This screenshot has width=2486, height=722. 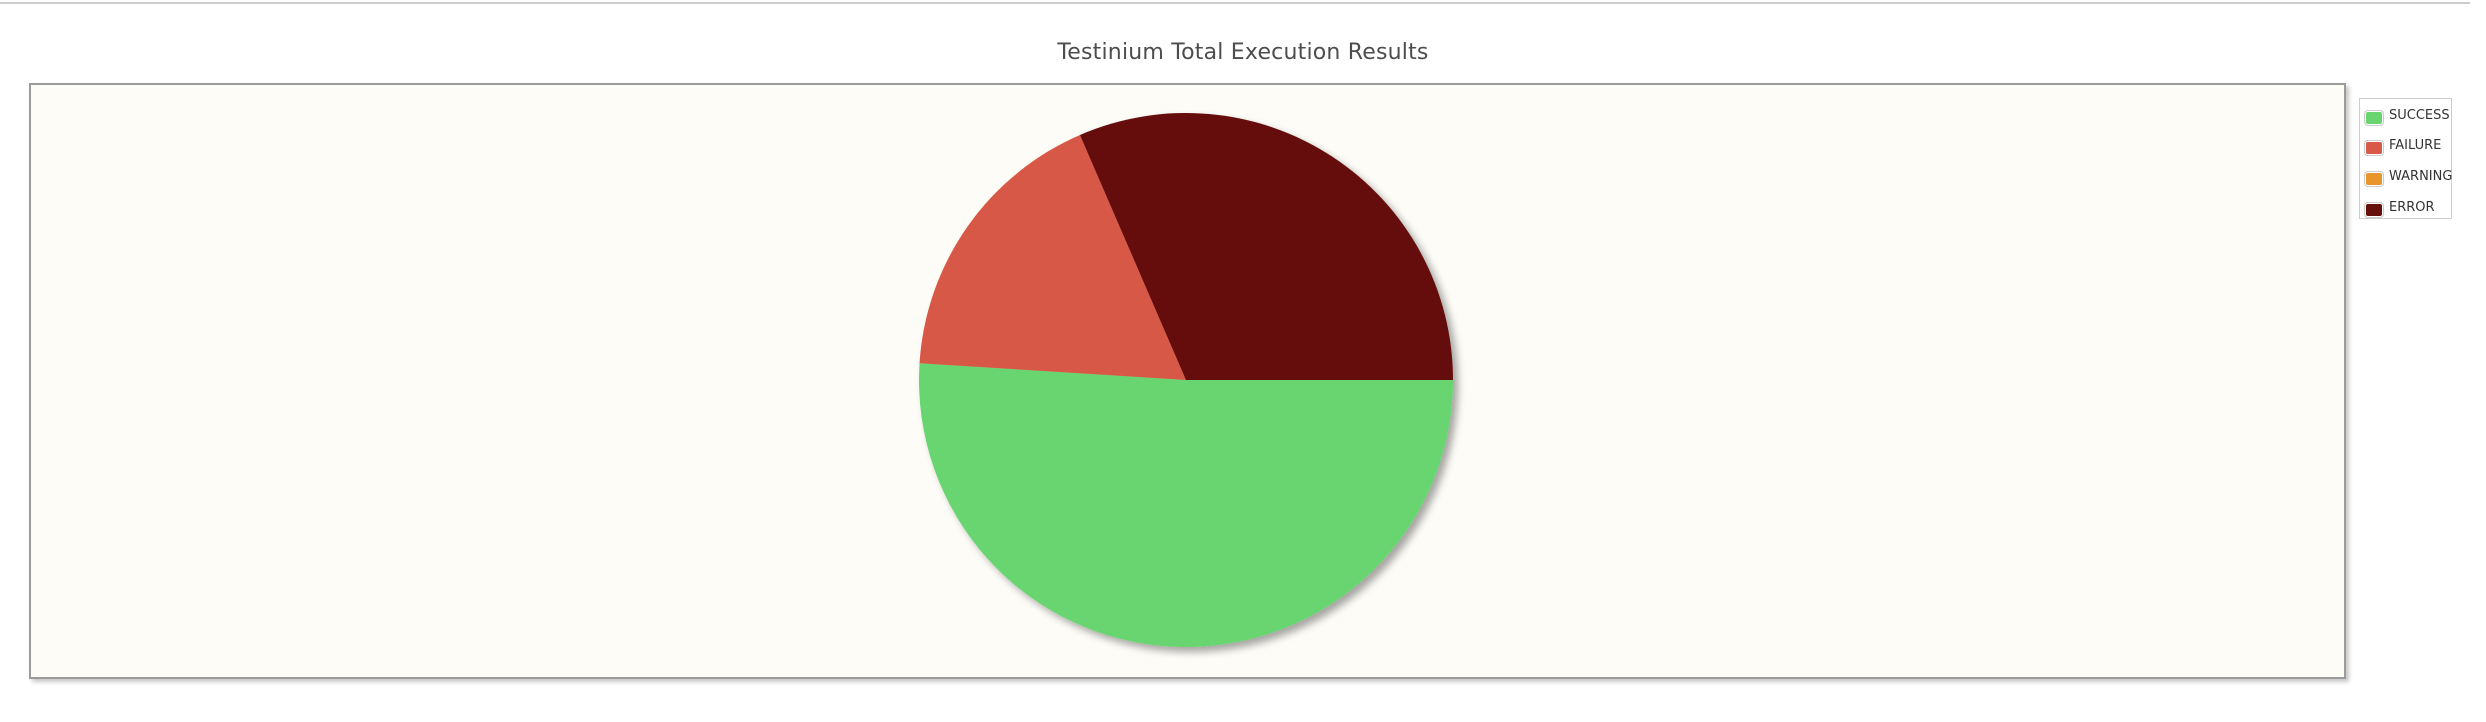 I want to click on legend-swatch-success, so click(x=2374, y=118).